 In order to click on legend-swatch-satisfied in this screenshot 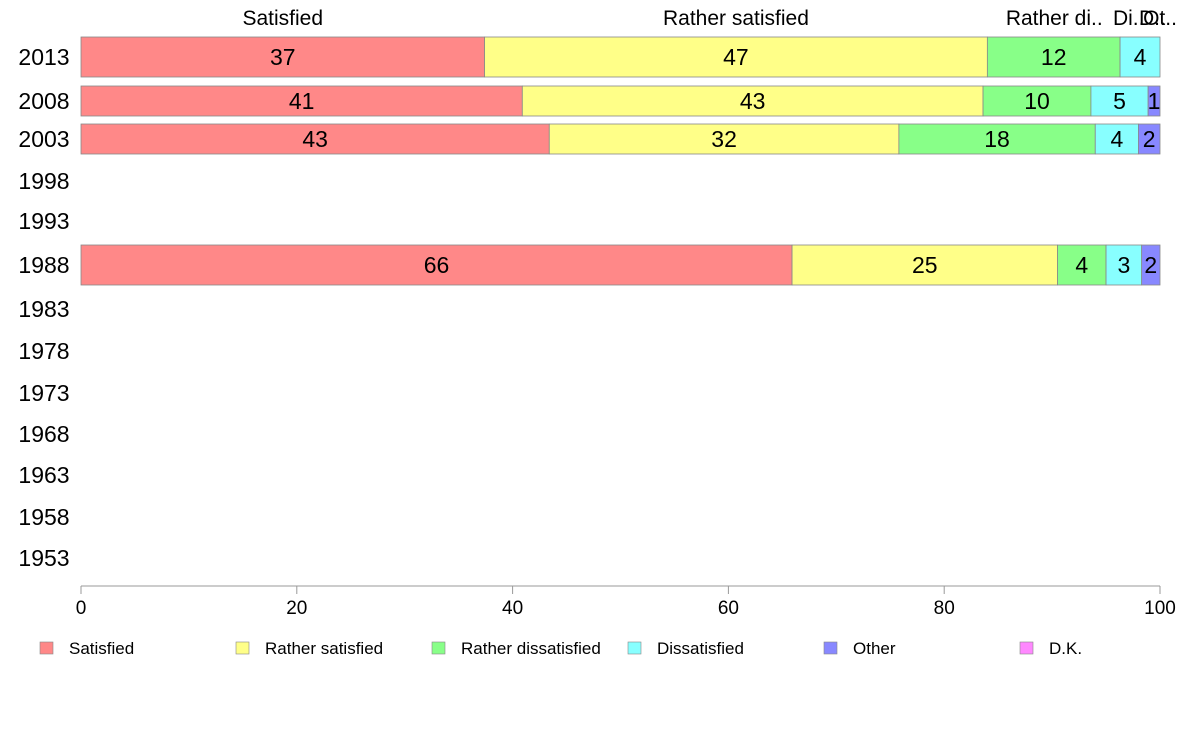, I will do `click(46, 648)`.